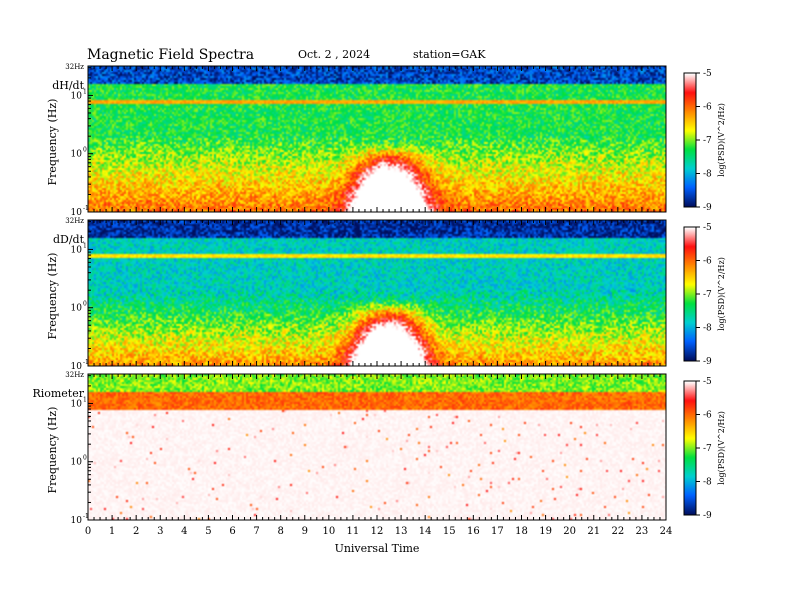  What do you see at coordinates (170, 55) in the screenshot?
I see `figure-title: Magnetic Field Spectra` at bounding box center [170, 55].